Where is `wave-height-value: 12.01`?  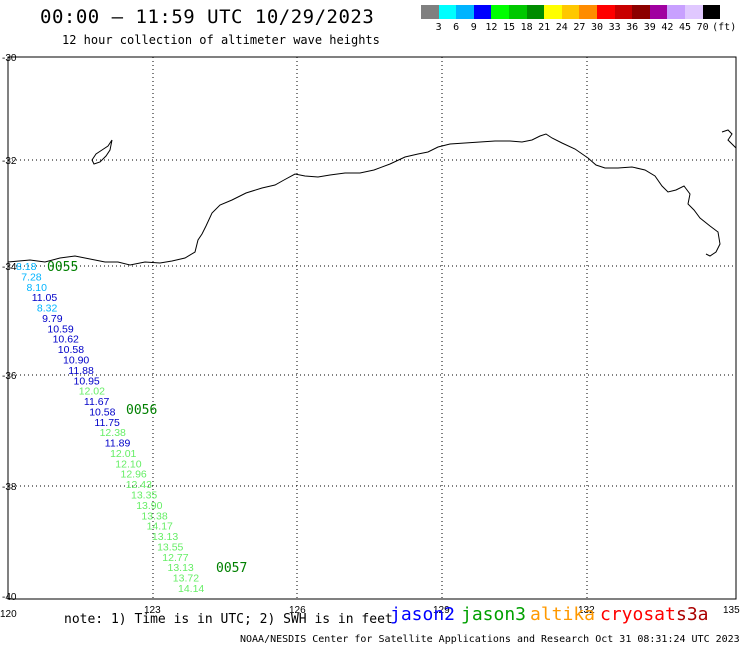 wave-height-value: 12.01 is located at coordinates (123, 454).